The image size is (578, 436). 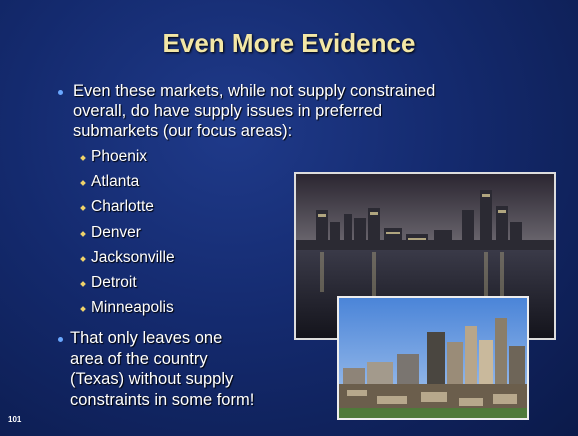 What do you see at coordinates (15, 419) in the screenshot?
I see `page-number: 101` at bounding box center [15, 419].